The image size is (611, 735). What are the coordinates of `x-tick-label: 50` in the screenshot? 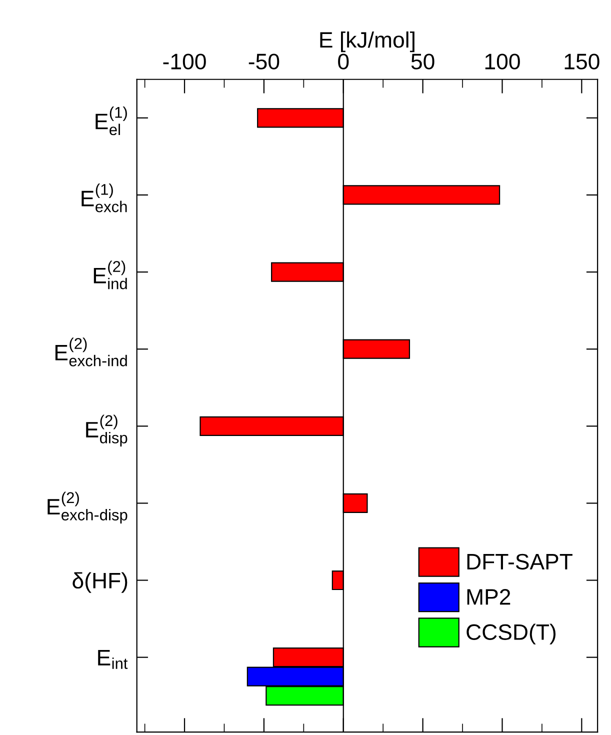 It's located at (422, 62).